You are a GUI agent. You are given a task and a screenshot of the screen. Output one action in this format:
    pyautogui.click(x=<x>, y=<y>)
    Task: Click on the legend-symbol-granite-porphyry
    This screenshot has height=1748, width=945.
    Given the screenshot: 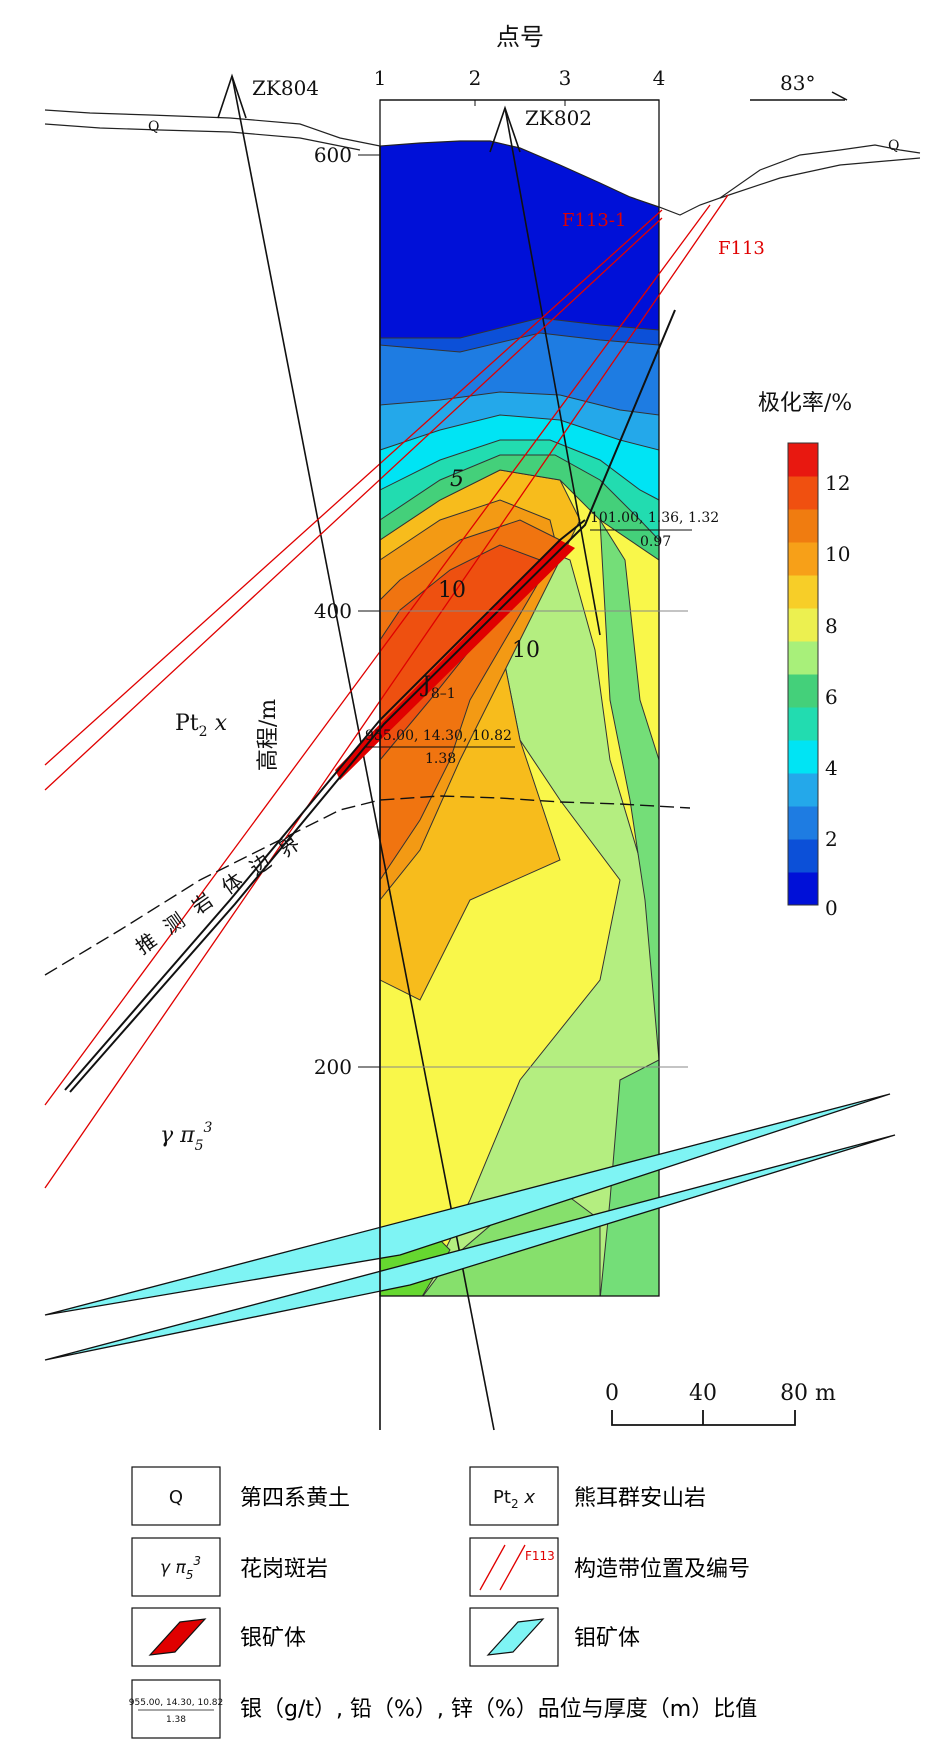 What is the action you would take?
    pyautogui.click(x=176, y=1567)
    